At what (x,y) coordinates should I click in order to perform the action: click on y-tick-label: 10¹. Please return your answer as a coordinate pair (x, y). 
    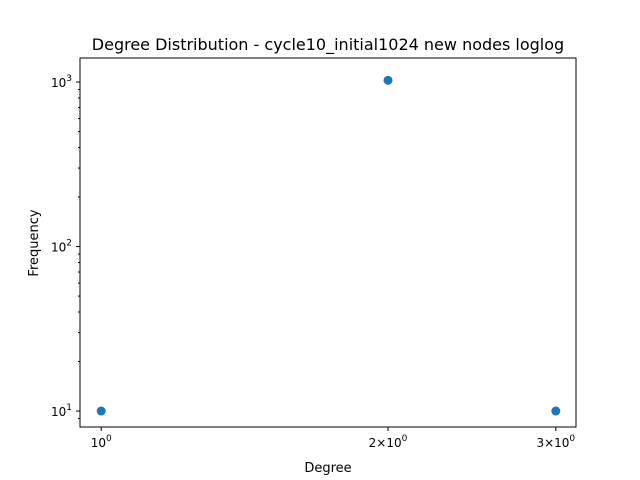
    Looking at the image, I should click on (61, 411).